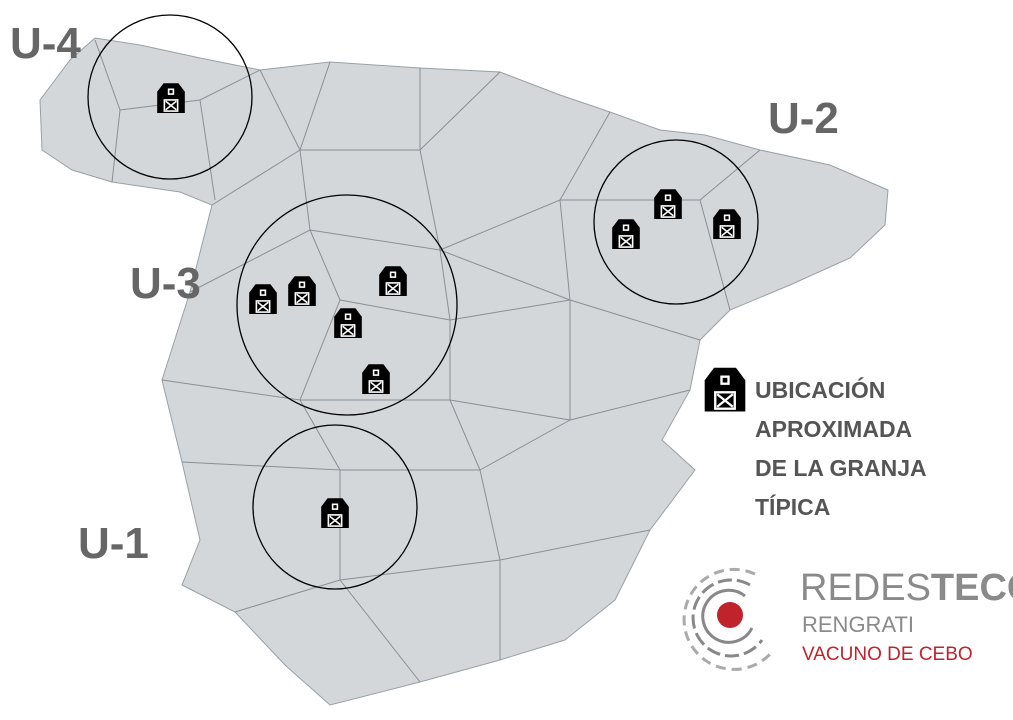  What do you see at coordinates (841, 468) in the screenshot?
I see `legend-text: DE LA GRANJA` at bounding box center [841, 468].